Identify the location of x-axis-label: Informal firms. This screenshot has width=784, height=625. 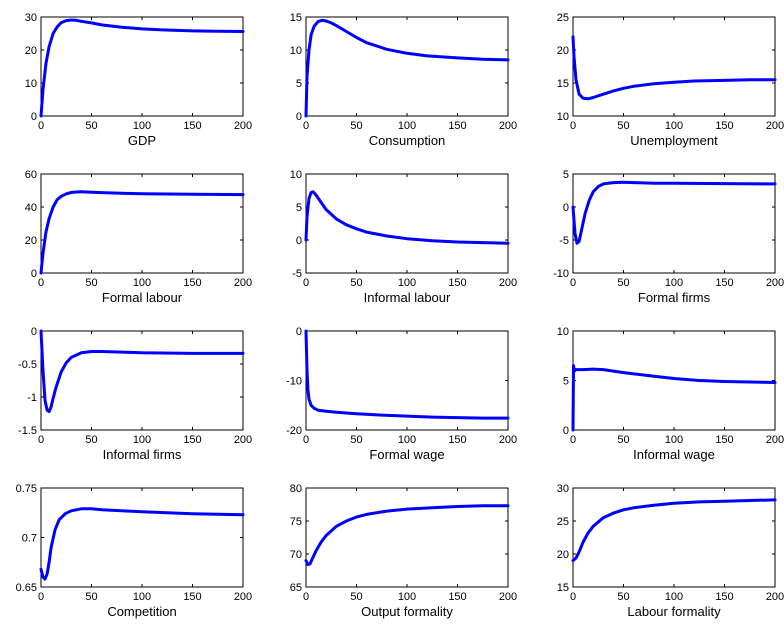
(142, 454).